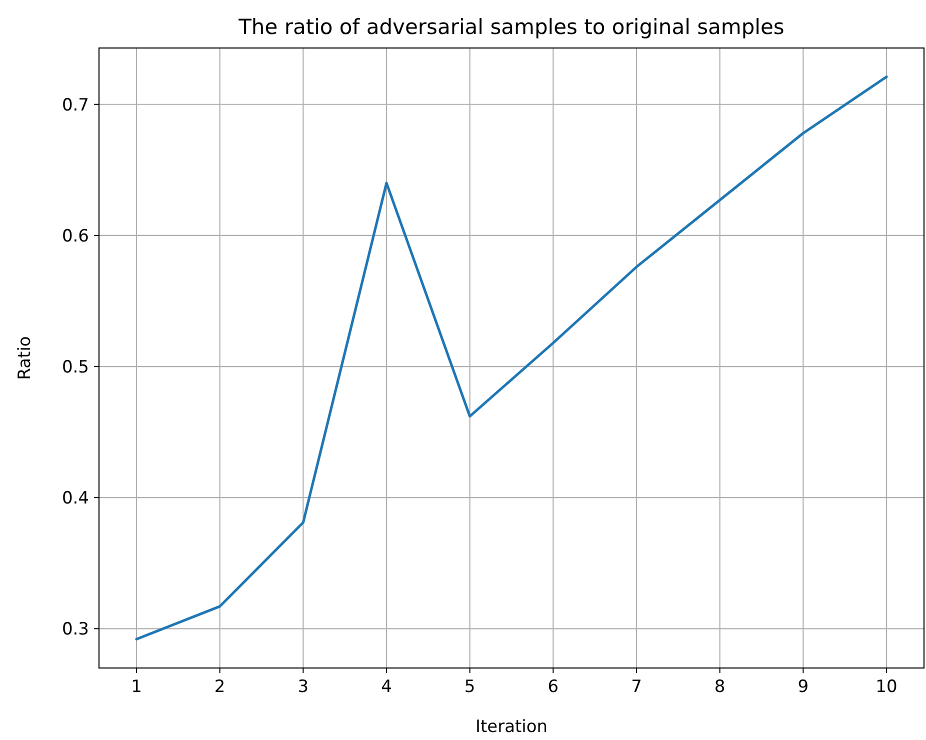 This screenshot has width=926, height=740. I want to click on y-tick-label: 0.4, so click(75, 498).